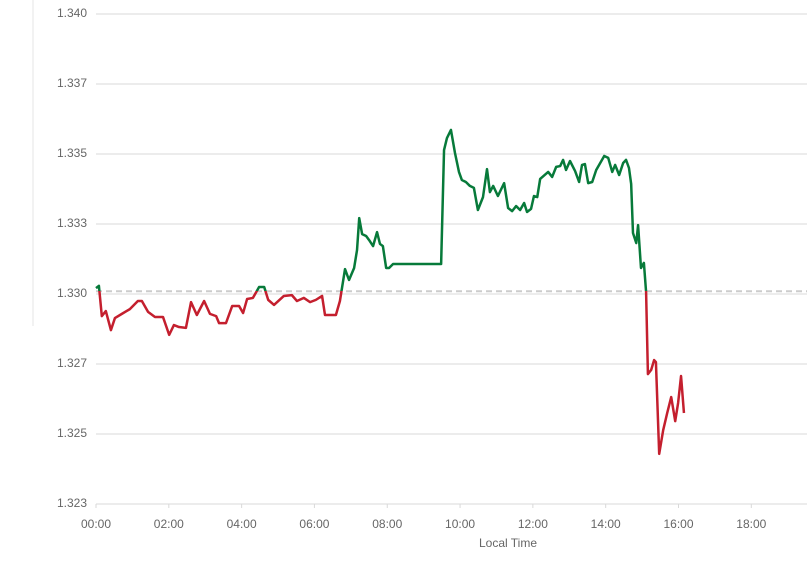 The width and height of the screenshot is (807, 568). What do you see at coordinates (460, 524) in the screenshot?
I see `x-tick-label: 10:00` at bounding box center [460, 524].